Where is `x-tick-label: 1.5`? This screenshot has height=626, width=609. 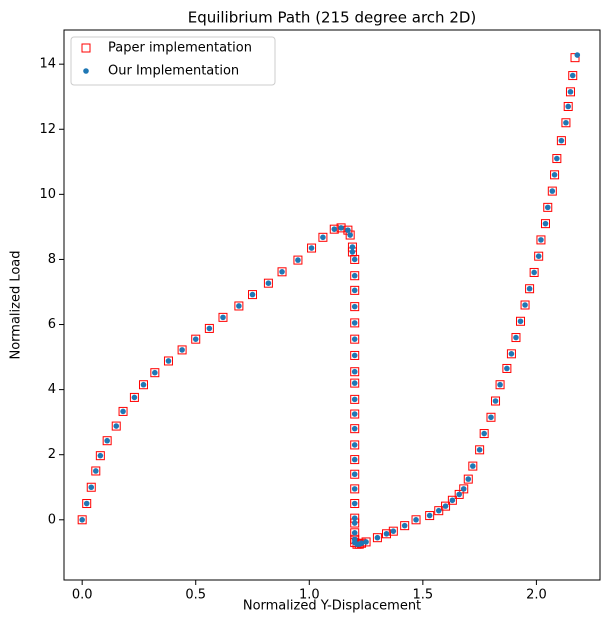
x-tick-label: 1.5 is located at coordinates (423, 595).